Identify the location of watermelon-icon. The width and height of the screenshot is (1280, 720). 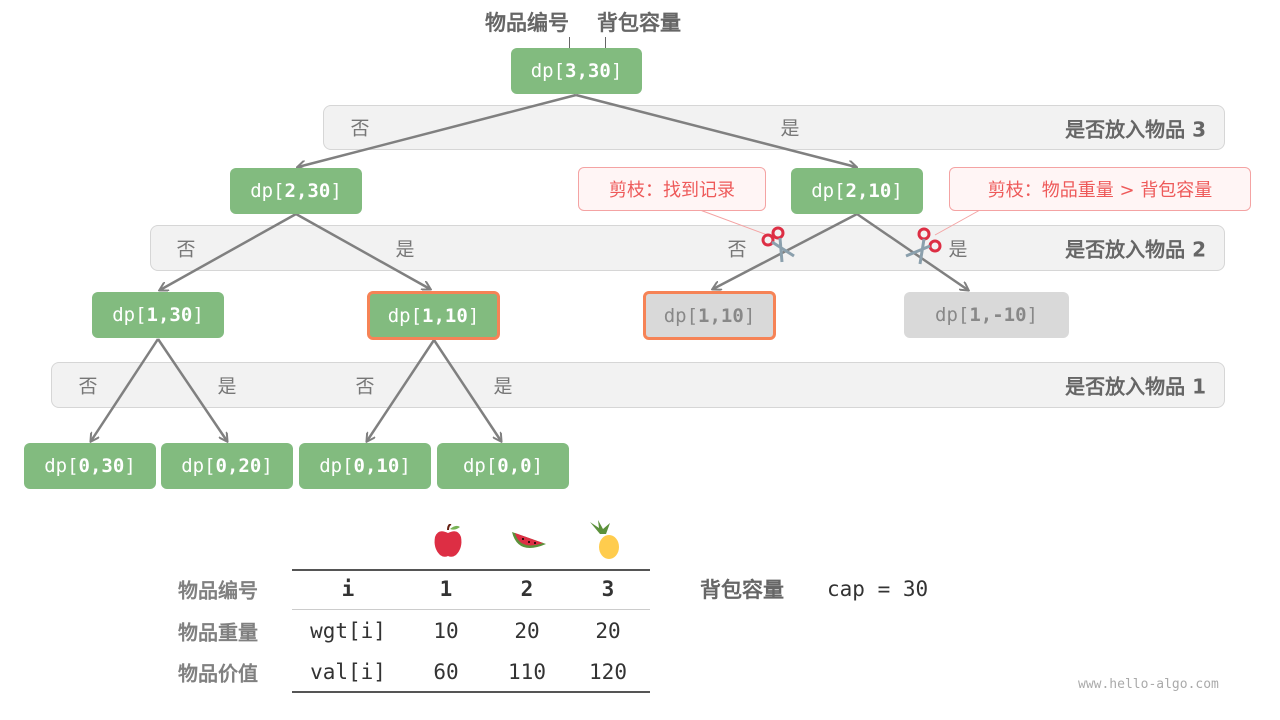
(529, 544).